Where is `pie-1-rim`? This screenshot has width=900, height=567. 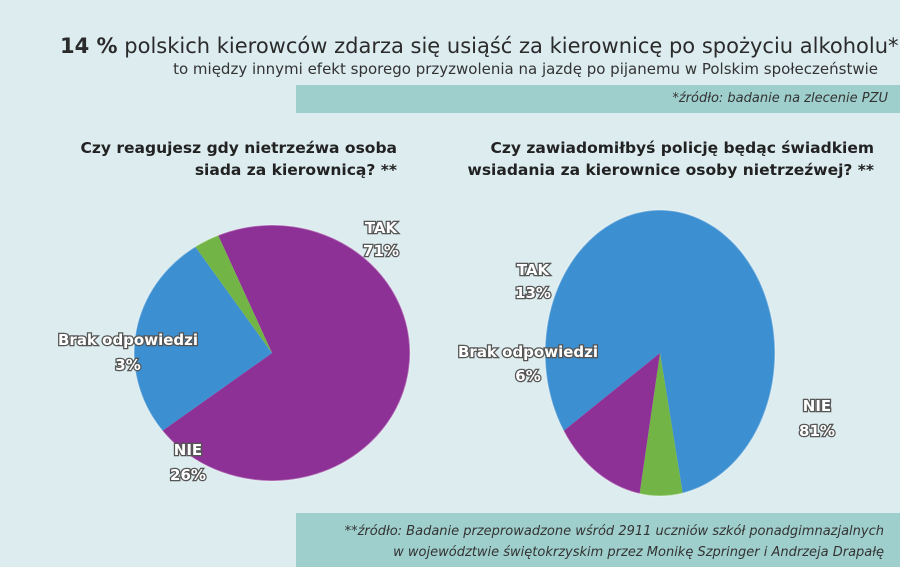 pie-1-rim is located at coordinates (272, 353).